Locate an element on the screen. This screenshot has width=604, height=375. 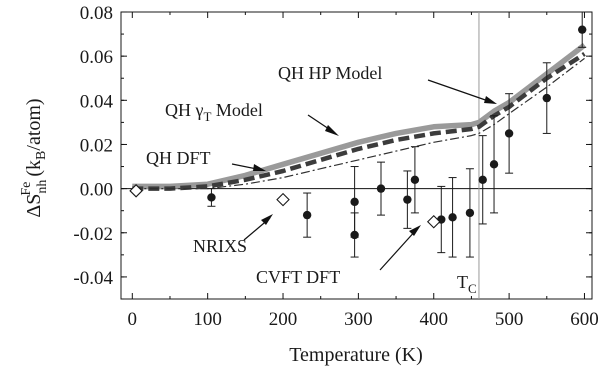
annotation-nrixs: NRIXS is located at coordinates (220, 246).